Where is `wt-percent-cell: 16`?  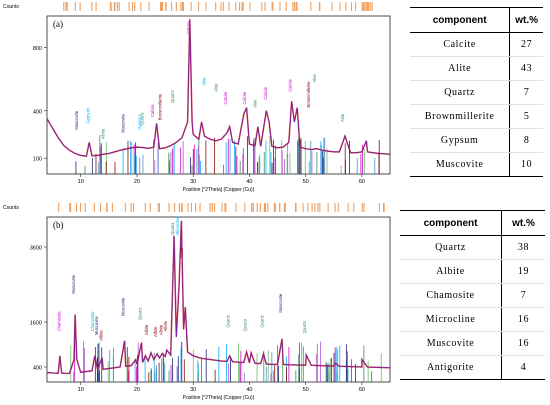 wt-percent-cell: 16 is located at coordinates (523, 343).